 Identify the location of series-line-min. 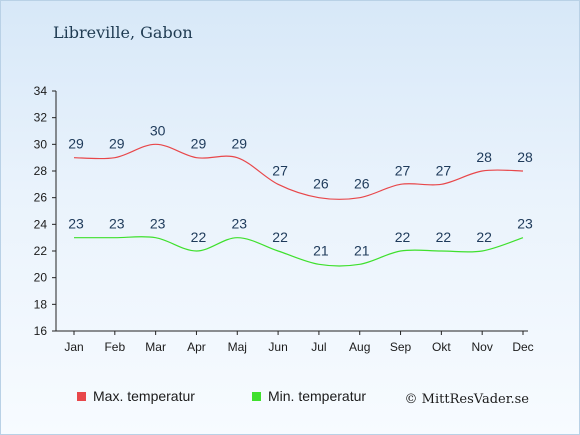
(299, 251).